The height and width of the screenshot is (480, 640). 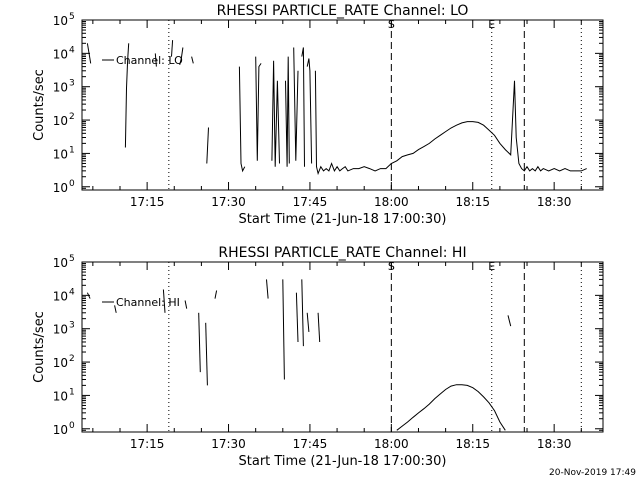 What do you see at coordinates (592, 473) in the screenshot?
I see `plot-timestamp: 20-Nov-2019 17:49` at bounding box center [592, 473].